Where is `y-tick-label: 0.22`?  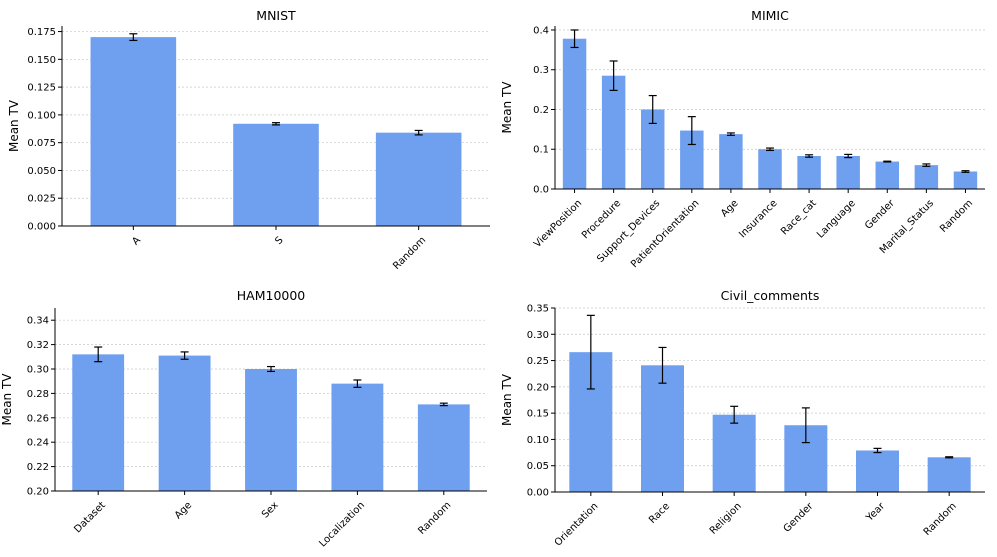 y-tick-label: 0.22 is located at coordinates (38, 467).